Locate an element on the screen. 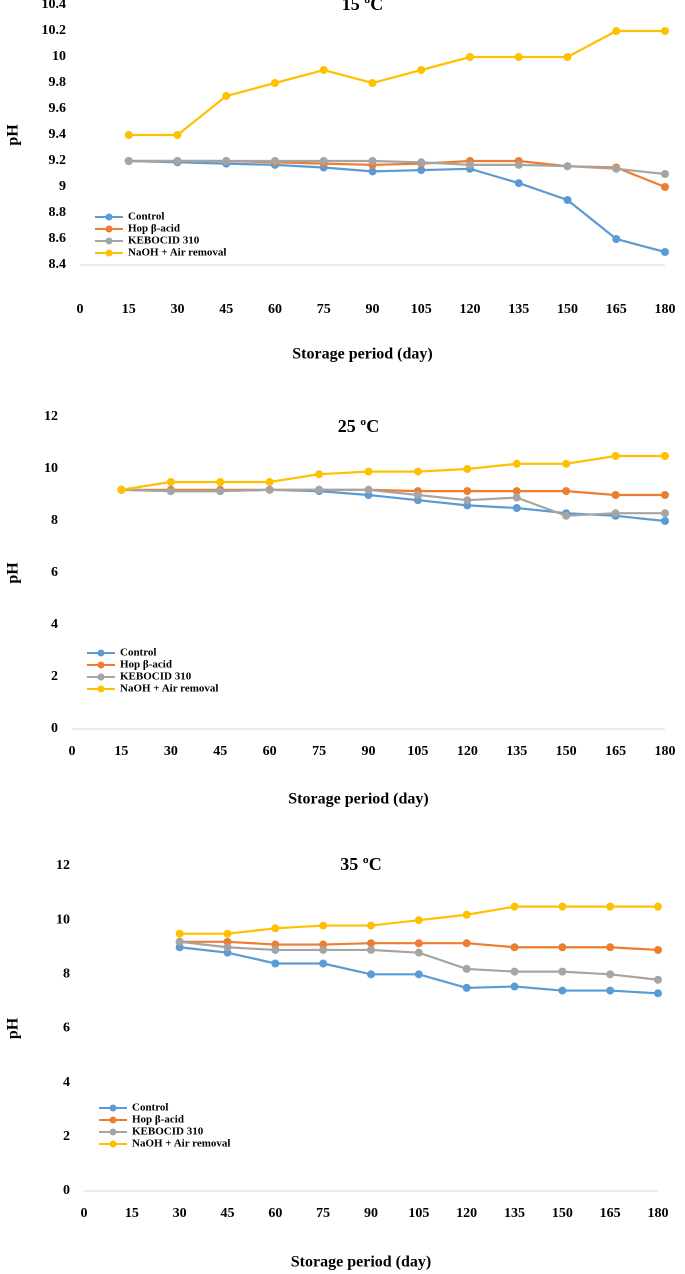 This screenshot has height=1274, width=685. y-tick-label: 9.8 is located at coordinates (58, 82).